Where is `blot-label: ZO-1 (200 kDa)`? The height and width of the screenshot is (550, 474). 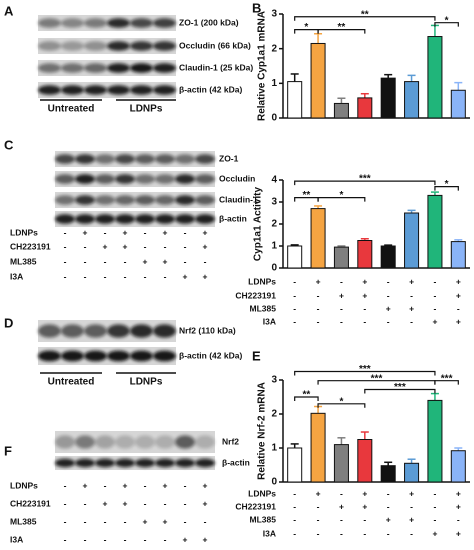 blot-label: ZO-1 (200 kDa) is located at coordinates (209, 22).